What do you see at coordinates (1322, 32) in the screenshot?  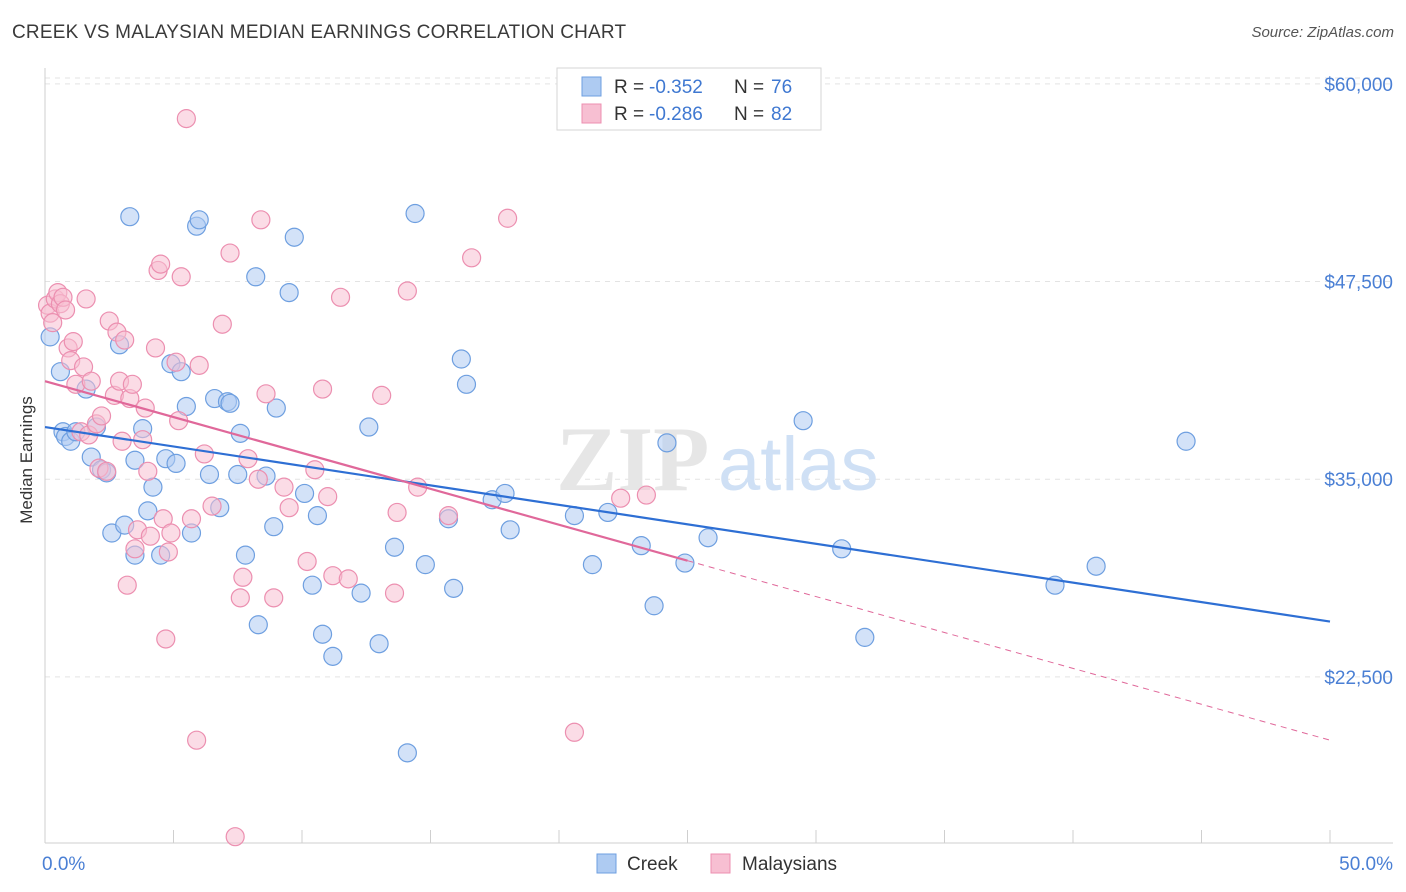 I see `chart-source: Source: ZipAtlas.com` at bounding box center [1322, 32].